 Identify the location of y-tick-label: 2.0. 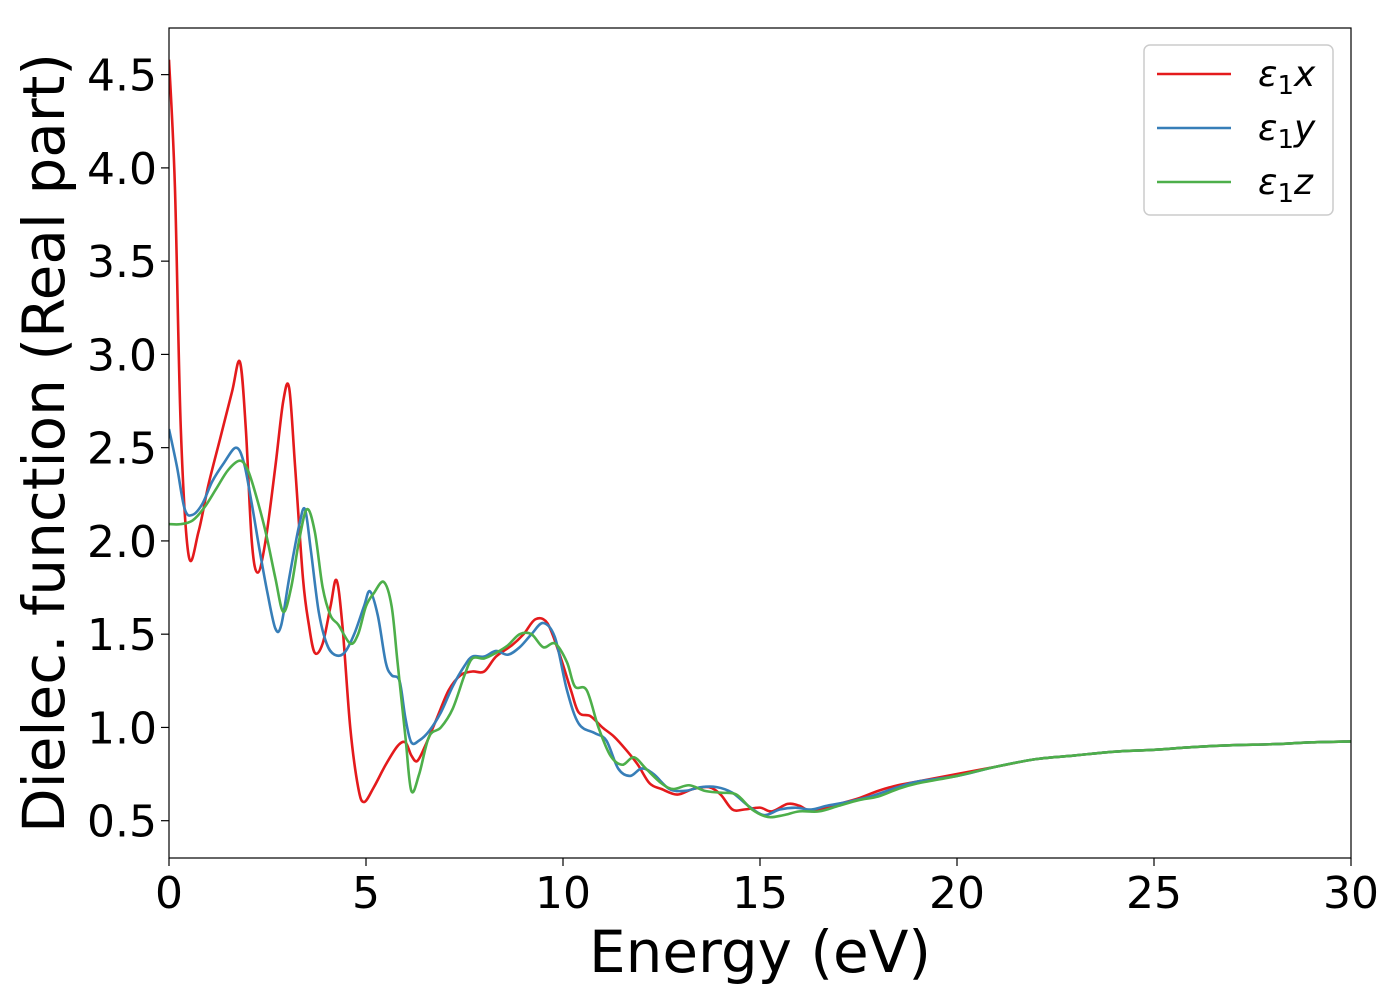
(122, 542).